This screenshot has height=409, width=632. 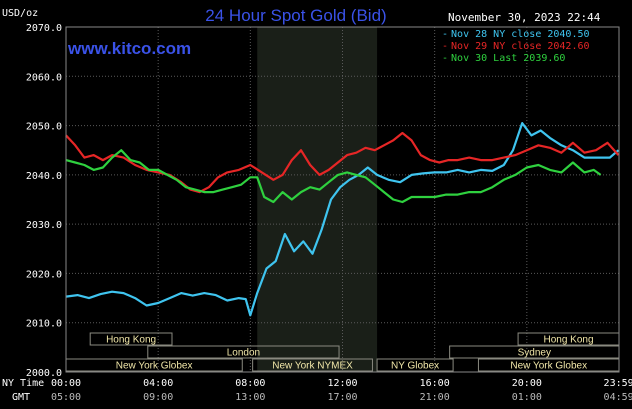 What do you see at coordinates (435, 397) in the screenshot?
I see `x-tick-label-gmt: 21:00` at bounding box center [435, 397].